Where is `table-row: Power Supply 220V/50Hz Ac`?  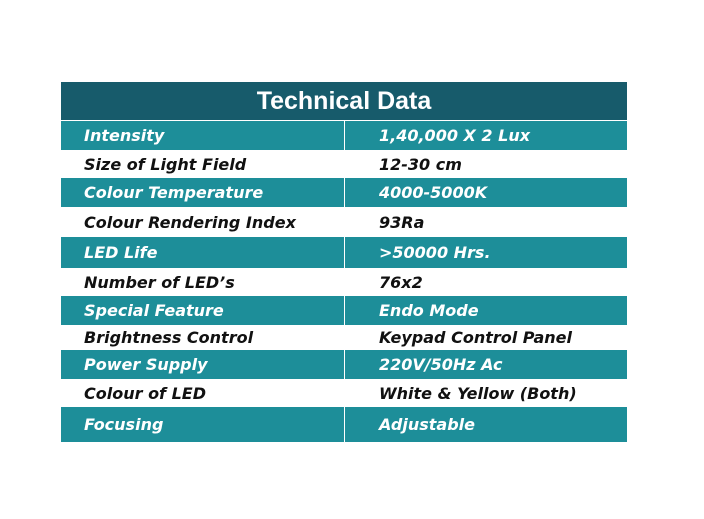 table-row: Power Supply 220V/50Hz Ac is located at coordinates (344, 364).